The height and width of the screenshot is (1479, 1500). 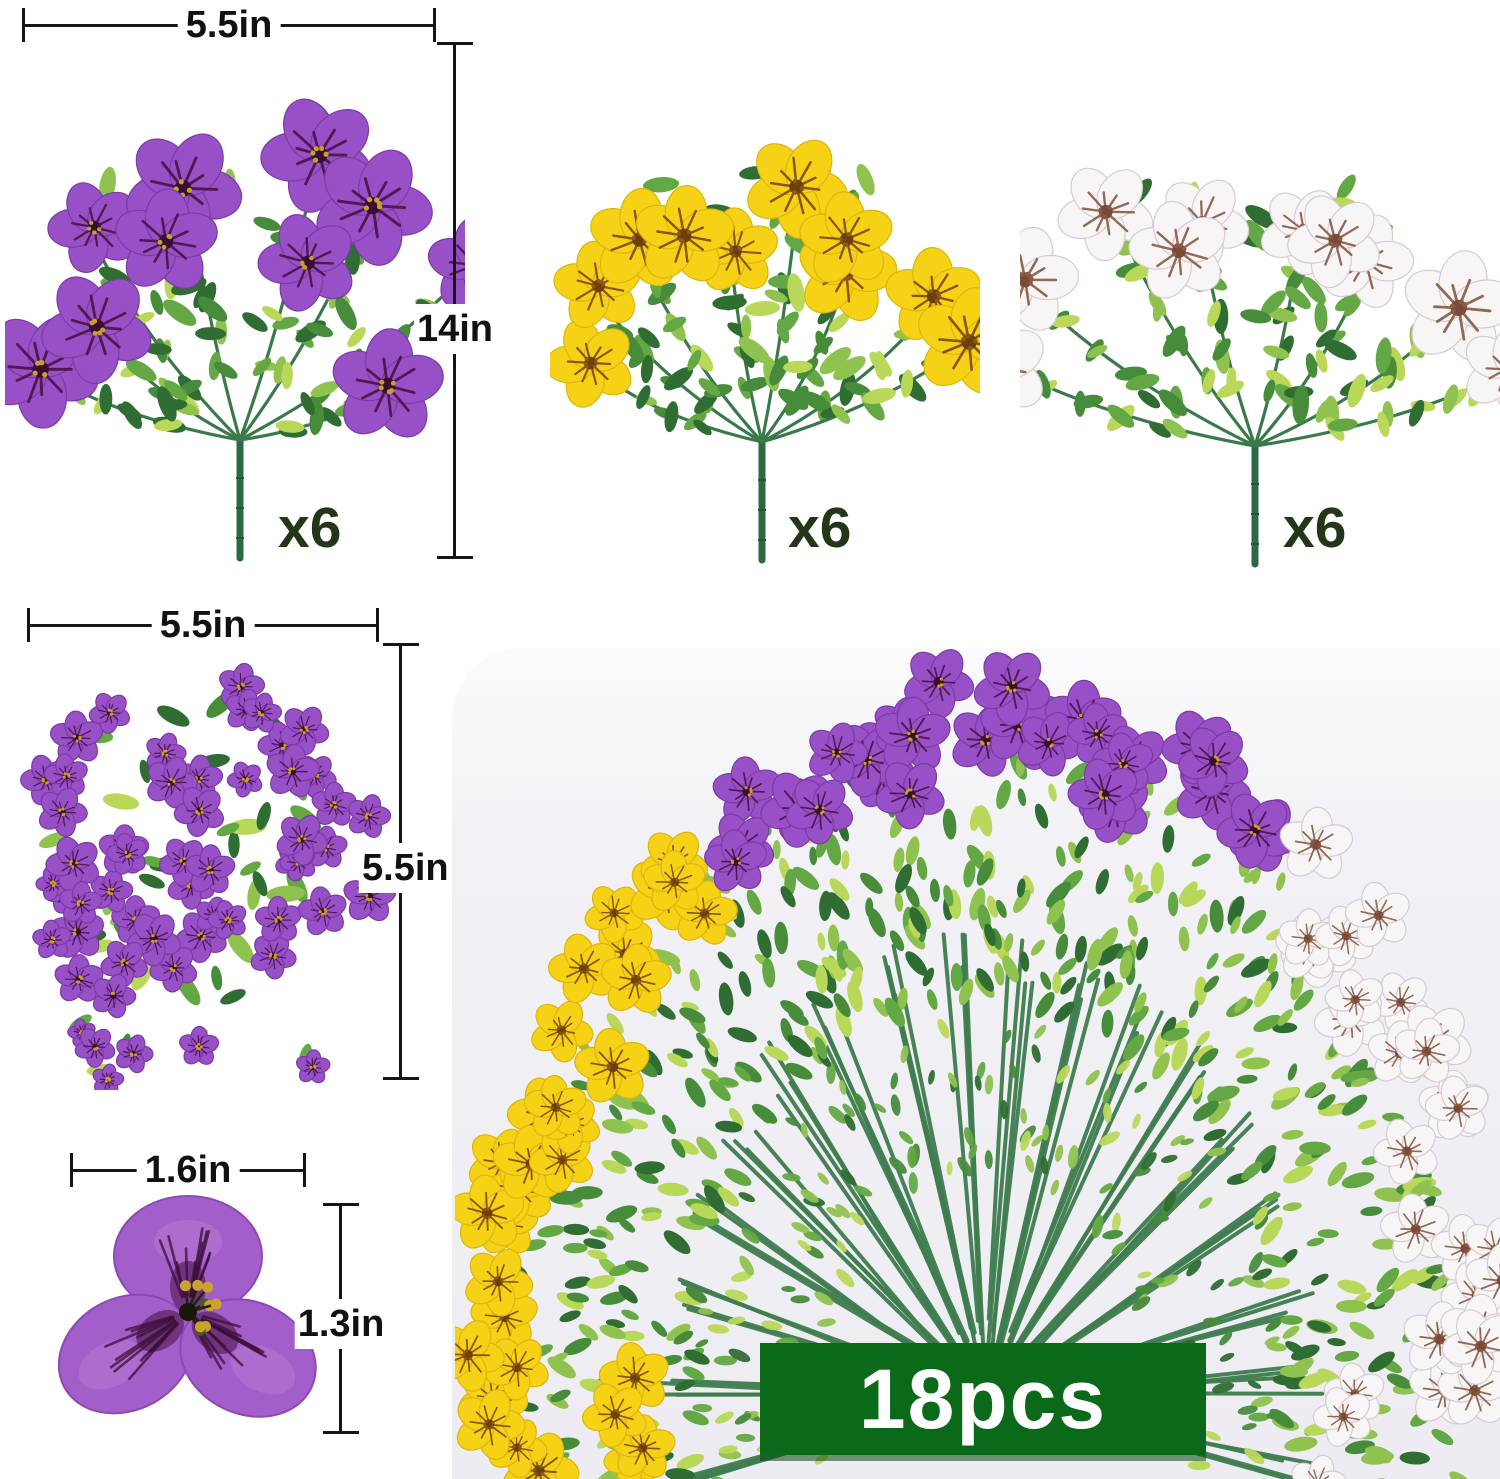 I want to click on dim-topview-width: 5.5in, so click(x=203, y=625).